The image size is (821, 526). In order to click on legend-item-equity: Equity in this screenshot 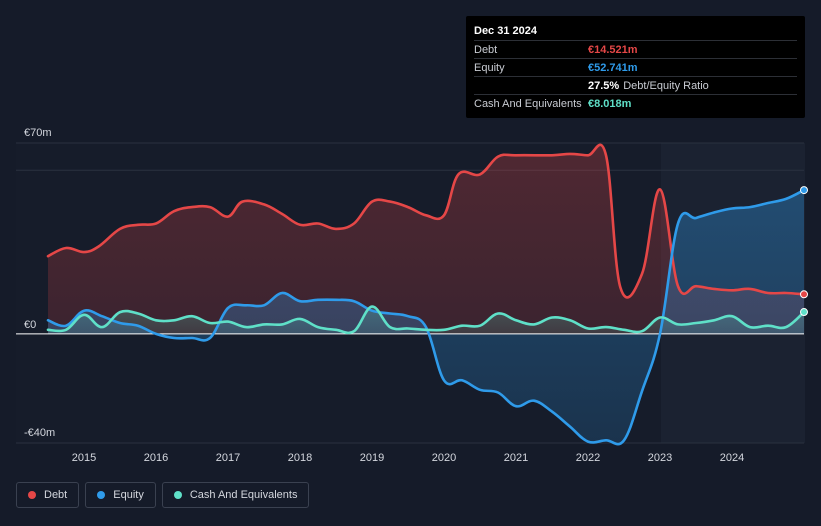, I will do `click(120, 495)`.